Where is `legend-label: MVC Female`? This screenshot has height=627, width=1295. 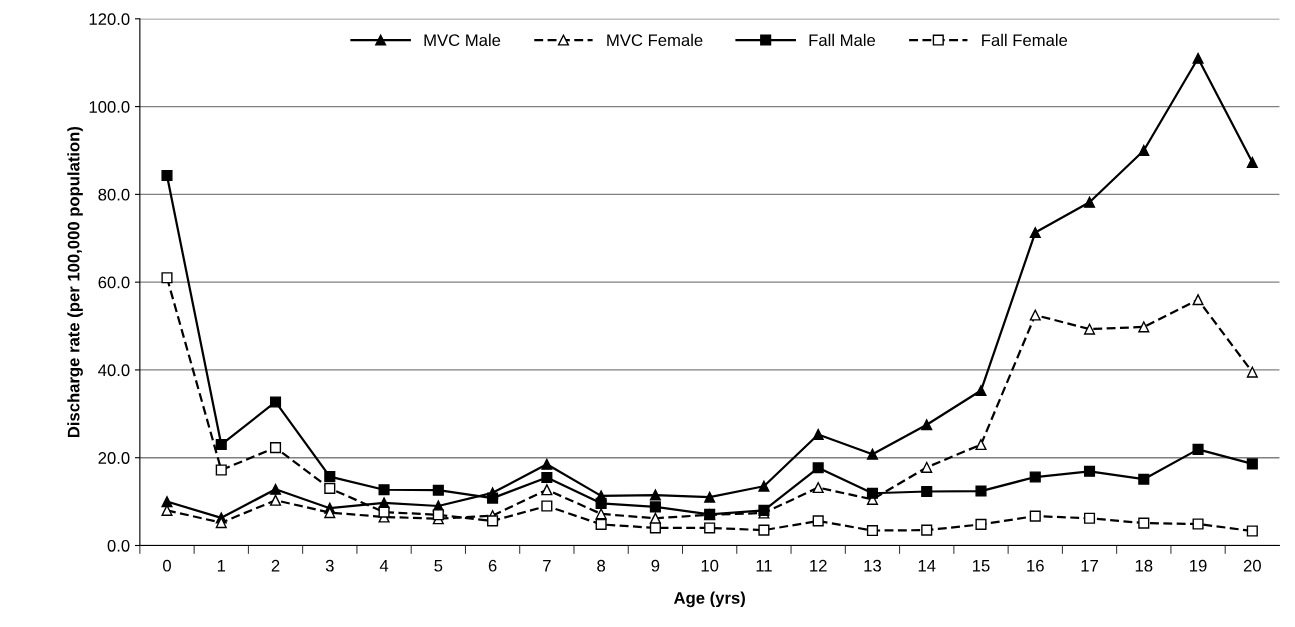
legend-label: MVC Female is located at coordinates (655, 40).